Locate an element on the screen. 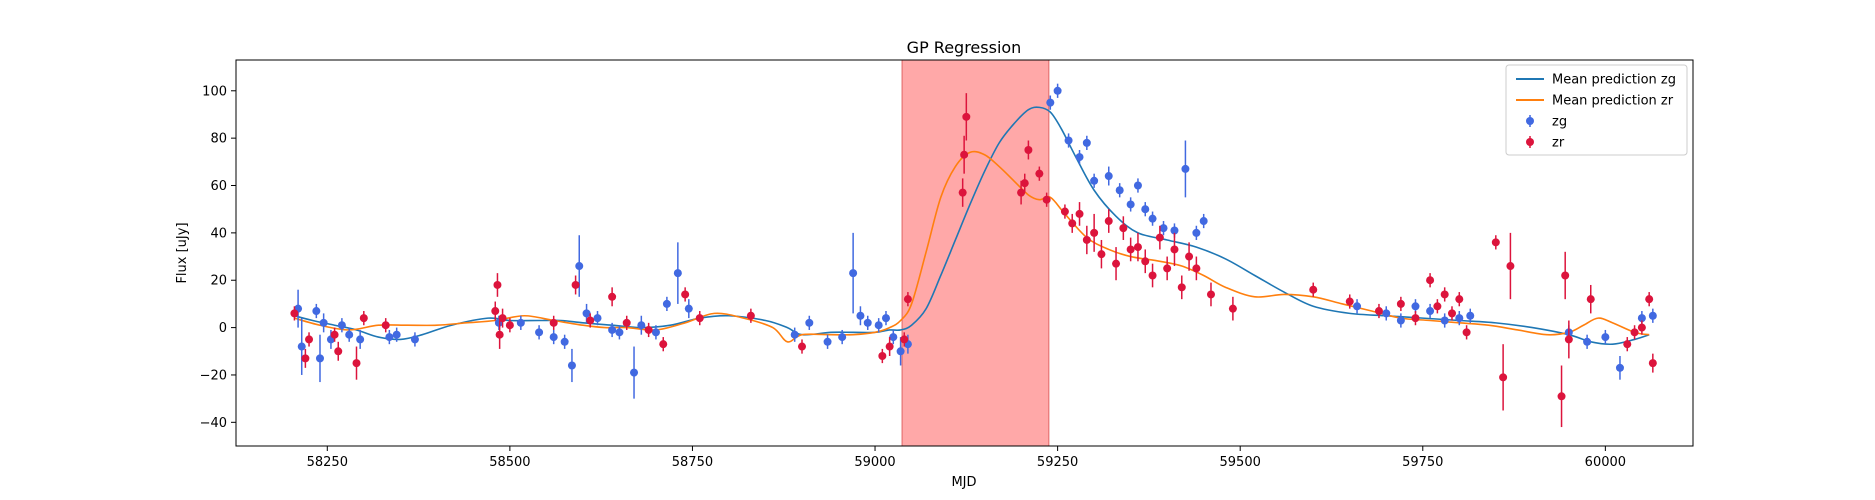 The image size is (1875, 500). highlight-span is located at coordinates (975, 253).